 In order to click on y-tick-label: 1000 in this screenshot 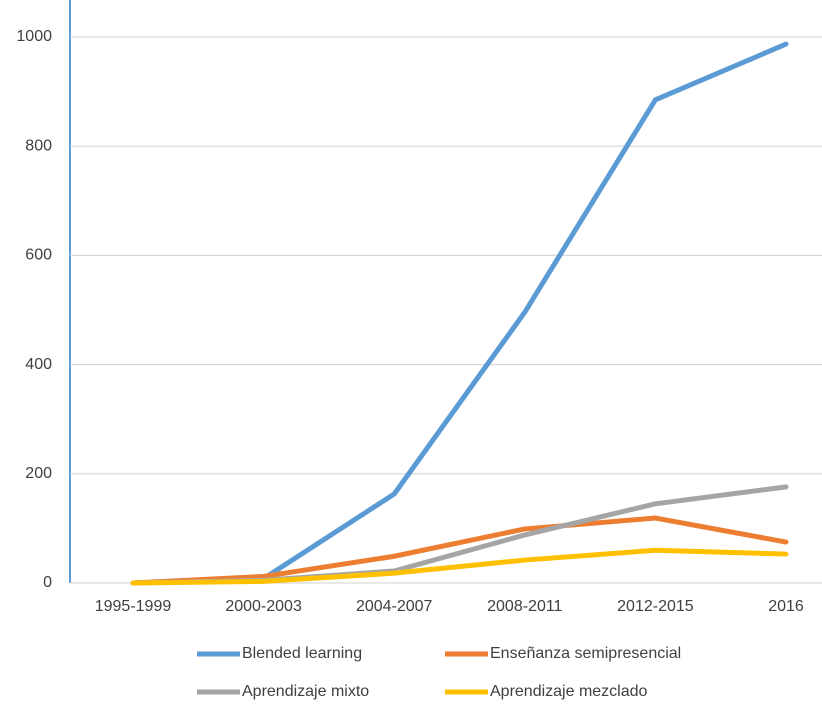, I will do `click(34, 36)`.